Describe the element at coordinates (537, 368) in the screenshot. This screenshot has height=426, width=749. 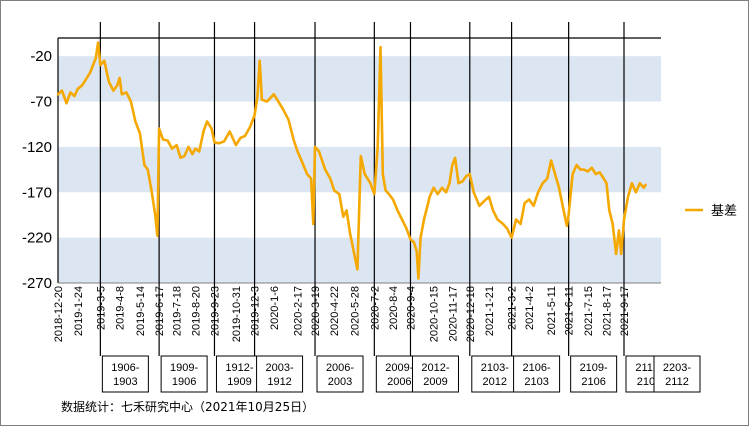
I see `contract-label-8-a: 2106-` at that location.